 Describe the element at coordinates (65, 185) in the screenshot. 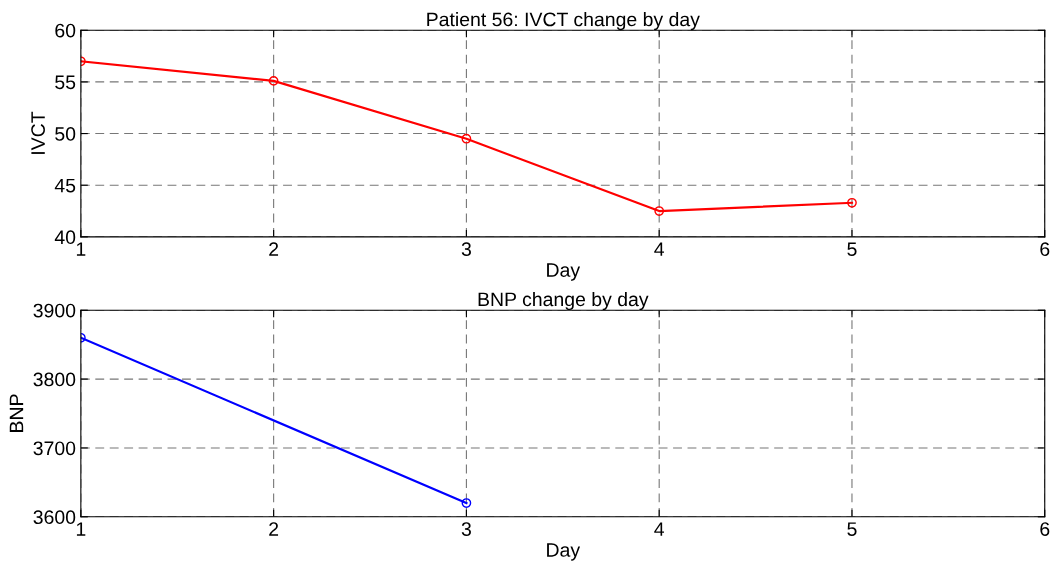

I see `y-tick-label: 45` at that location.